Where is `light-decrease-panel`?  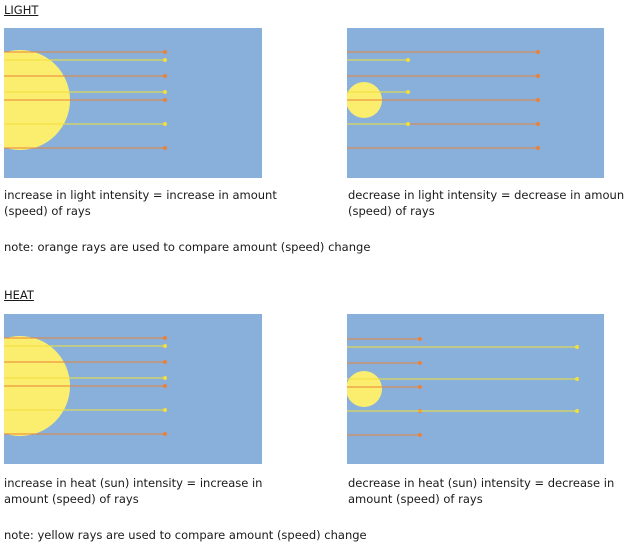 light-decrease-panel is located at coordinates (475, 103).